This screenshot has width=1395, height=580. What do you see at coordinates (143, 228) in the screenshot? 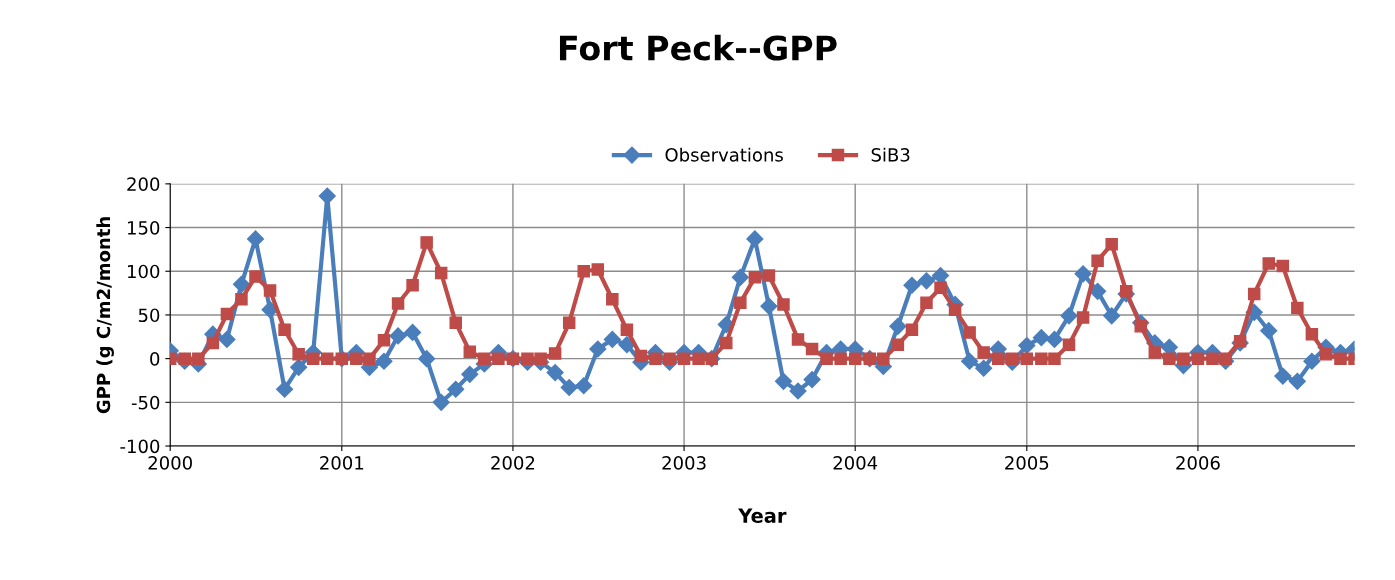
I see `y-tick-label: 150` at bounding box center [143, 228].